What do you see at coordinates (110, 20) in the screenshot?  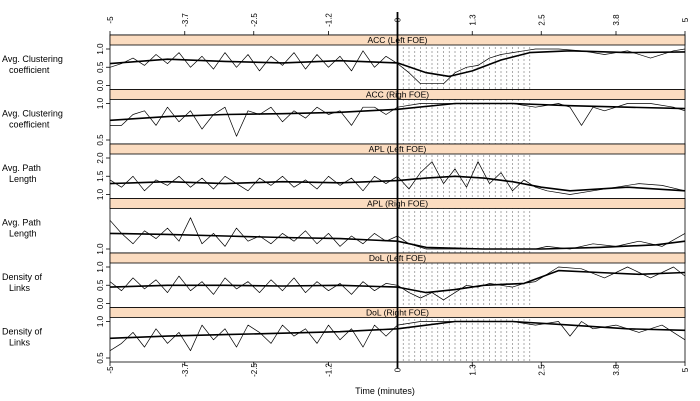 I see `top-x-tick-label: -5` at bounding box center [110, 20].